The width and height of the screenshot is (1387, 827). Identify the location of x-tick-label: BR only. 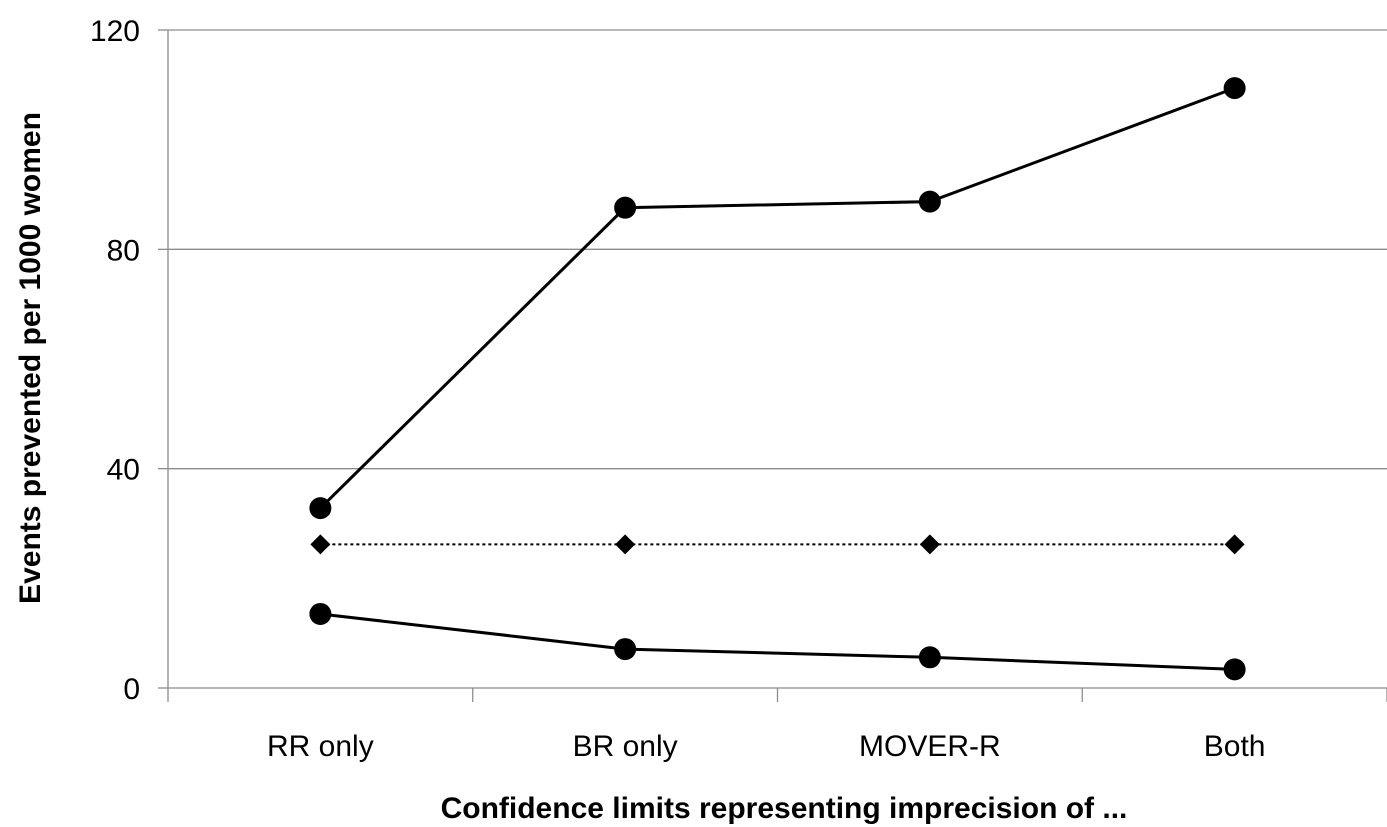
(625, 746).